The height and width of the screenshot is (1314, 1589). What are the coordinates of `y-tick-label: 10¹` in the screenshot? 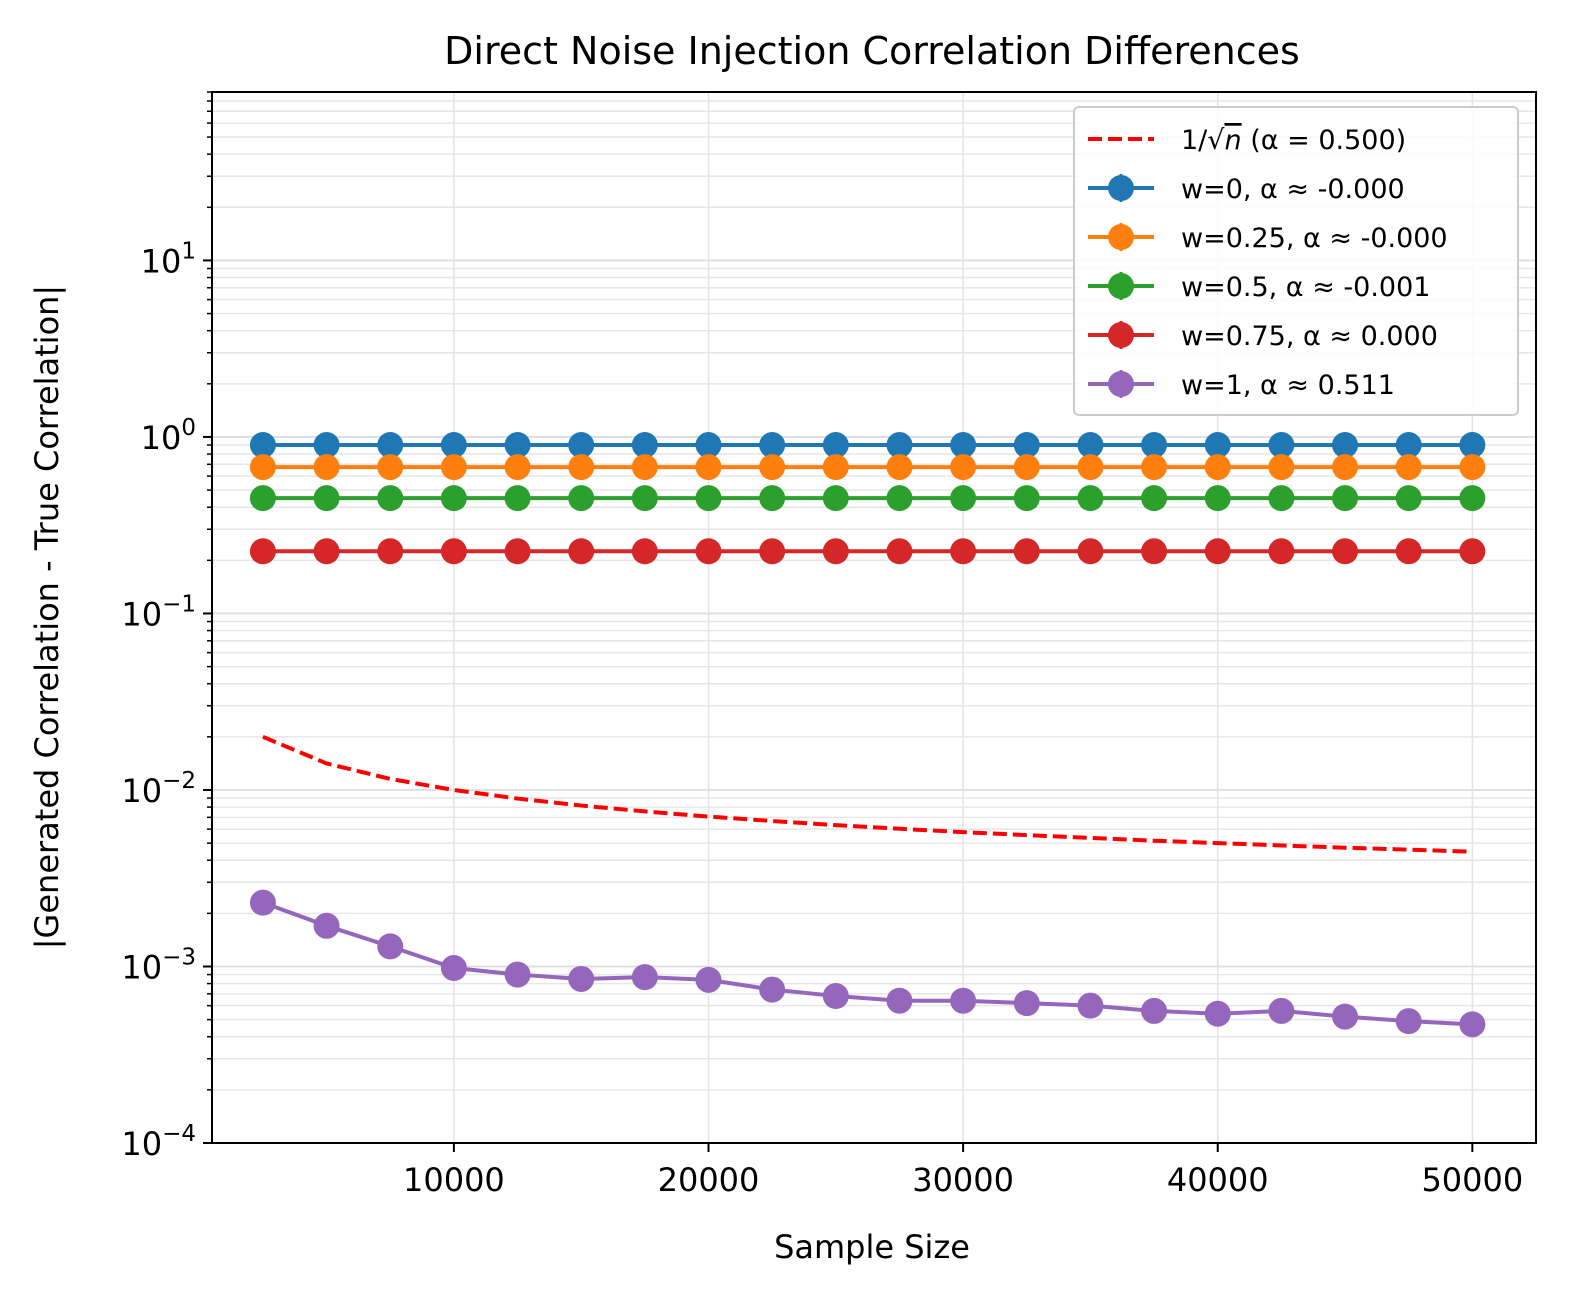 It's located at (168, 259).